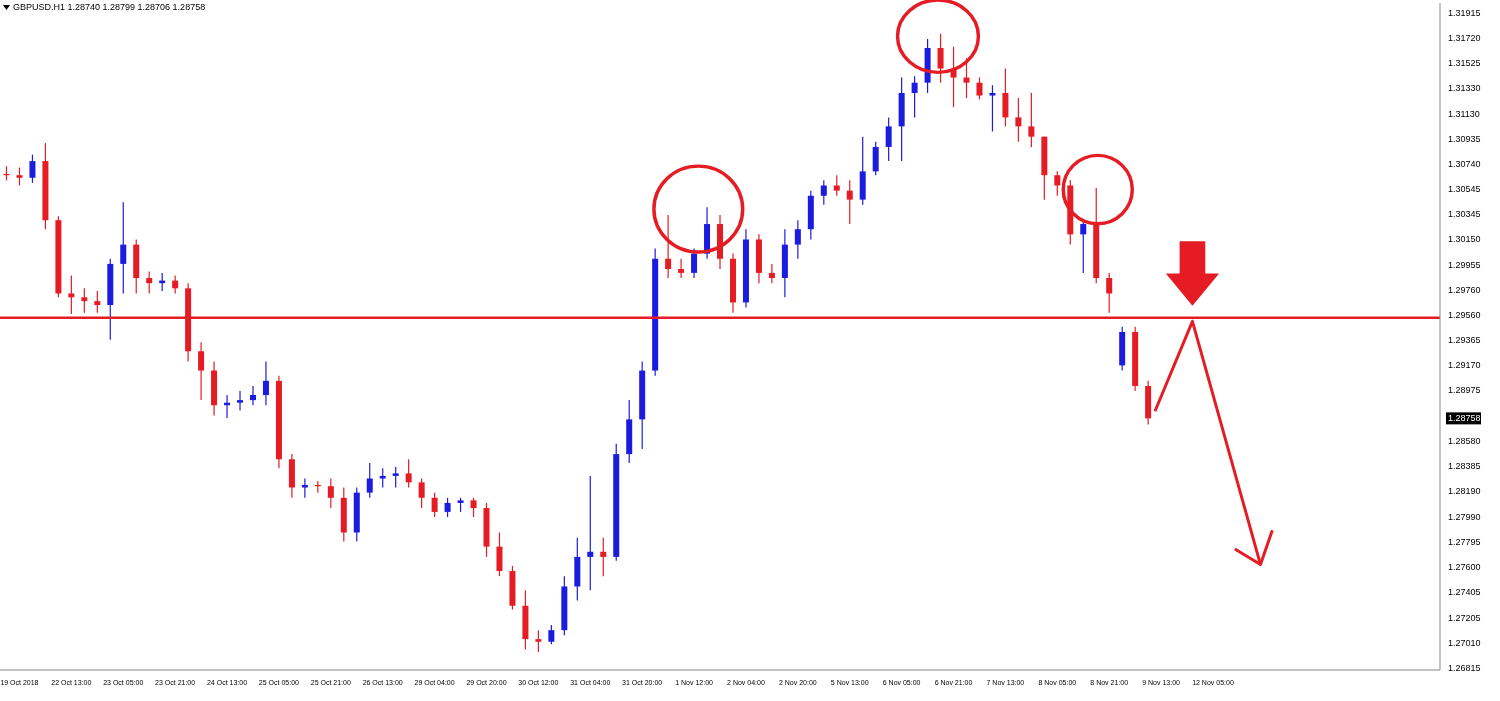 The image size is (1500, 701). What do you see at coordinates (1464, 37) in the screenshot?
I see `y-tick-label: 1.31720` at bounding box center [1464, 37].